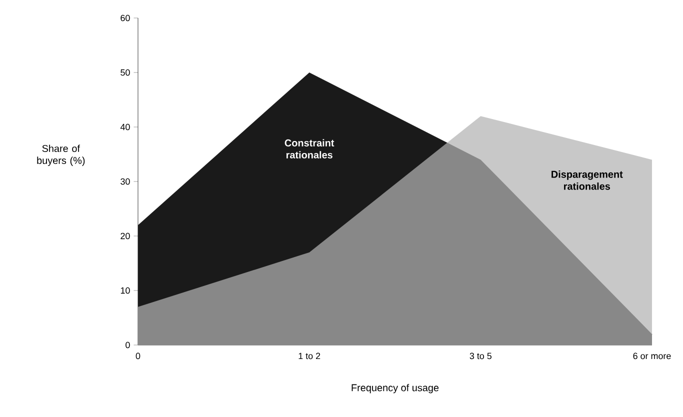  Describe the element at coordinates (125, 72) in the screenshot. I see `y-tick-label: 50` at that location.